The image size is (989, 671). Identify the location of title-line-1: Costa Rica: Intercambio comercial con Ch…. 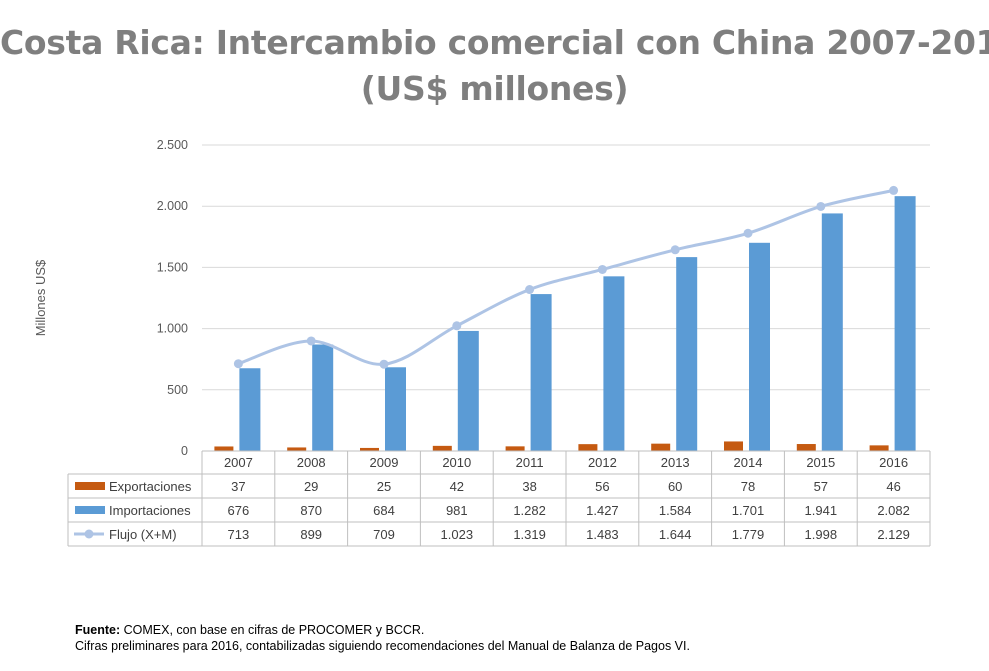
(494, 42).